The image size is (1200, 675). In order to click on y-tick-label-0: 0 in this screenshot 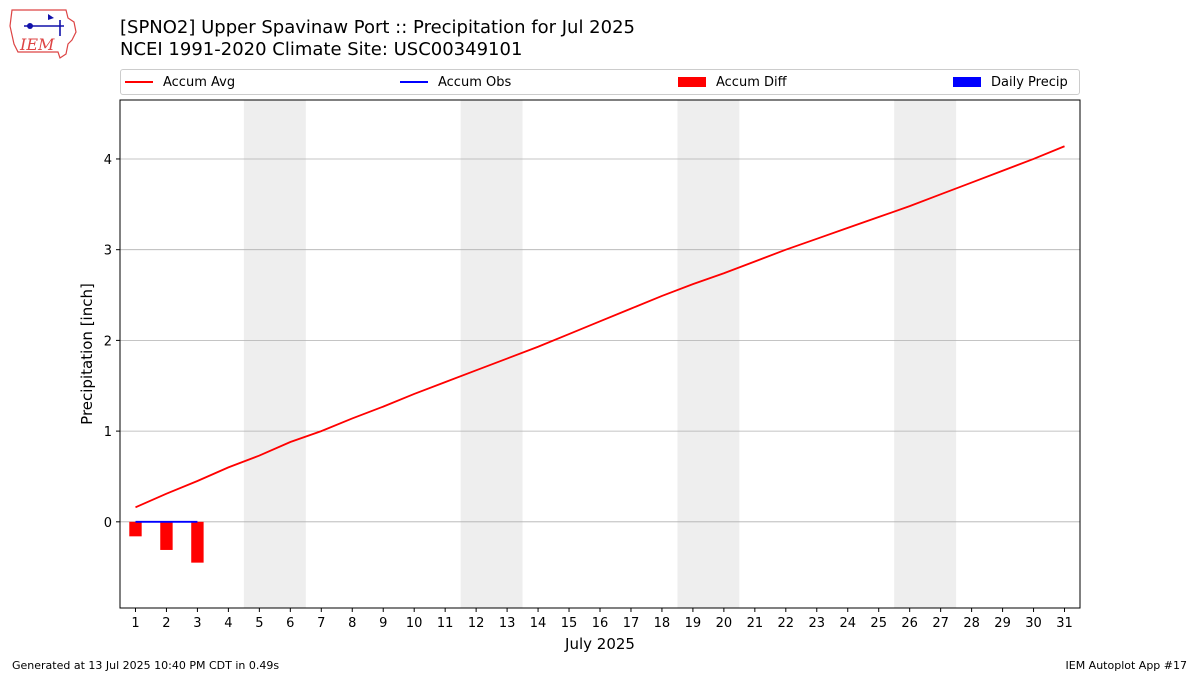, I will do `click(108, 523)`.